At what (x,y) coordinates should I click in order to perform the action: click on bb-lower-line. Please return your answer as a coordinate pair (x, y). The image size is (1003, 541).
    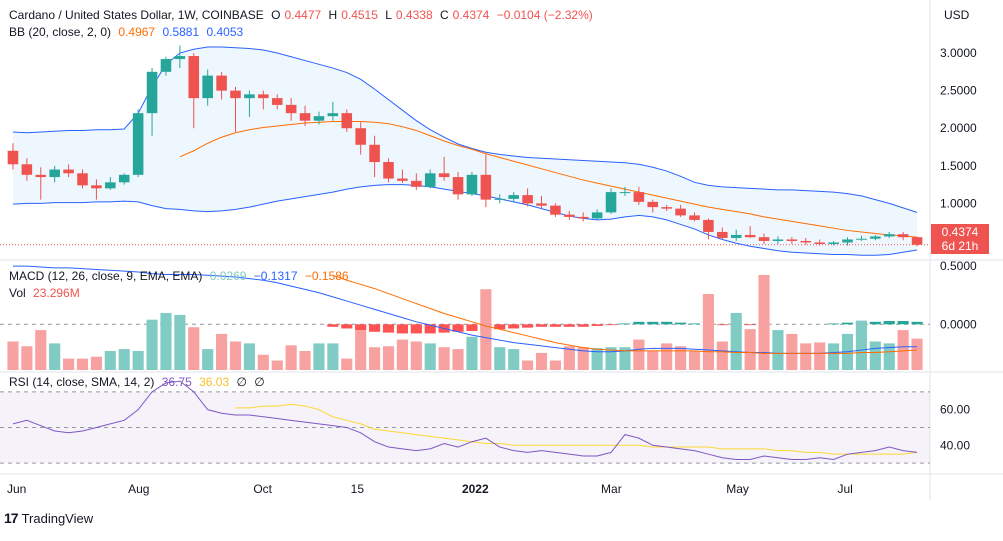
    Looking at the image, I should click on (465, 220).